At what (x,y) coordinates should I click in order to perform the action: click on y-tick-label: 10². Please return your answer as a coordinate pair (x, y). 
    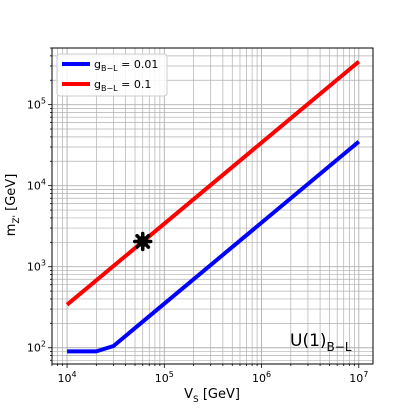
    Looking at the image, I should click on (36, 347).